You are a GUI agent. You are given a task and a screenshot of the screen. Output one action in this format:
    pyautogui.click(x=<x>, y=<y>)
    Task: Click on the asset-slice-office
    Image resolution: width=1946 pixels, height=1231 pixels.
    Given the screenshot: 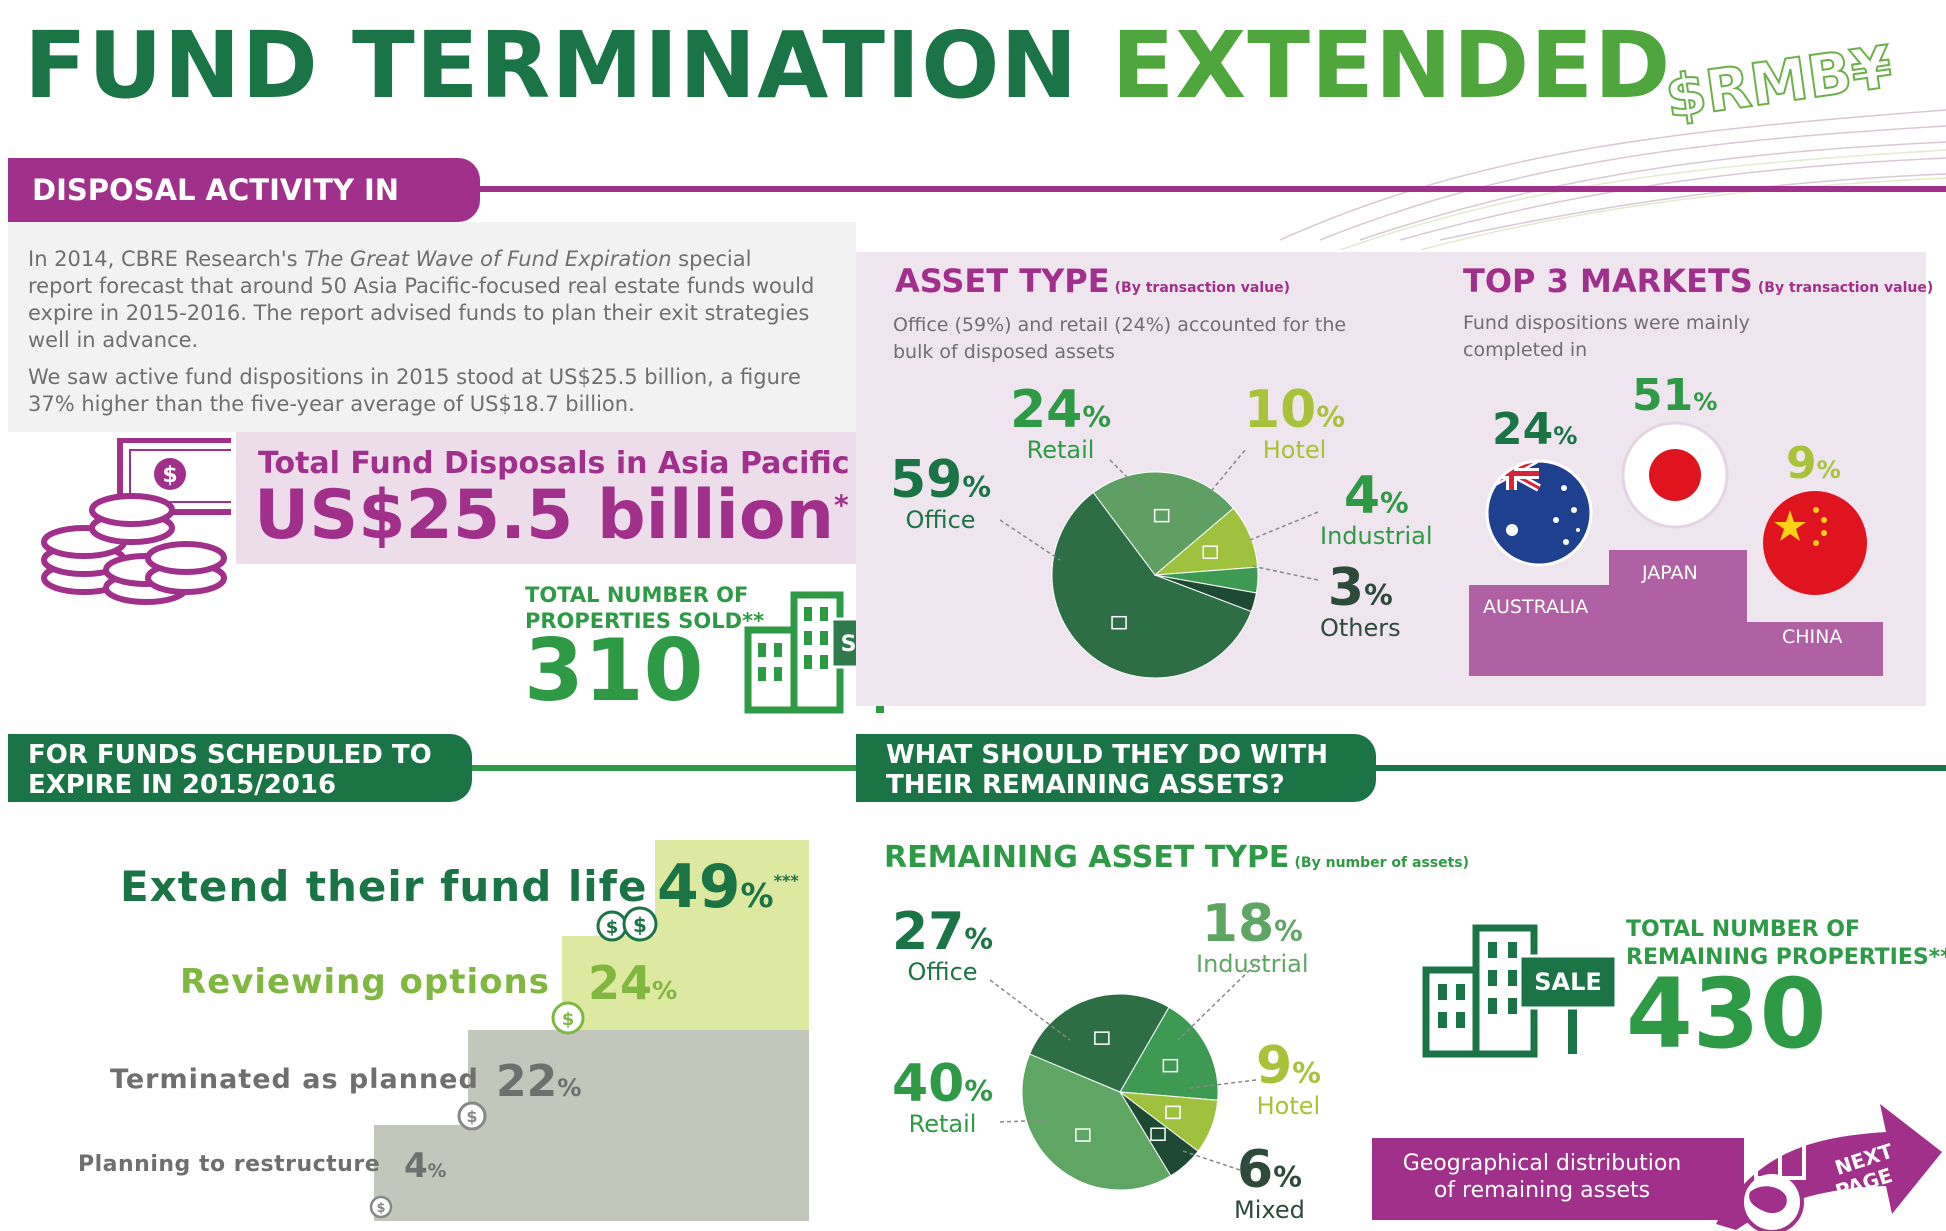 What is the action you would take?
    pyautogui.click(x=1151, y=585)
    